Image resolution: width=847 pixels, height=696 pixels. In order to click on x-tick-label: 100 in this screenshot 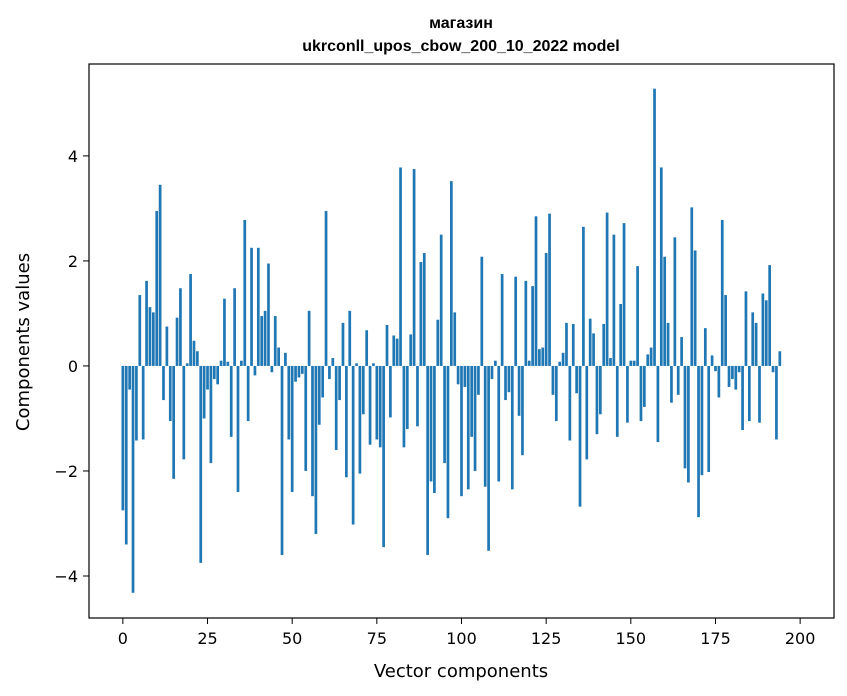, I will do `click(461, 638)`.